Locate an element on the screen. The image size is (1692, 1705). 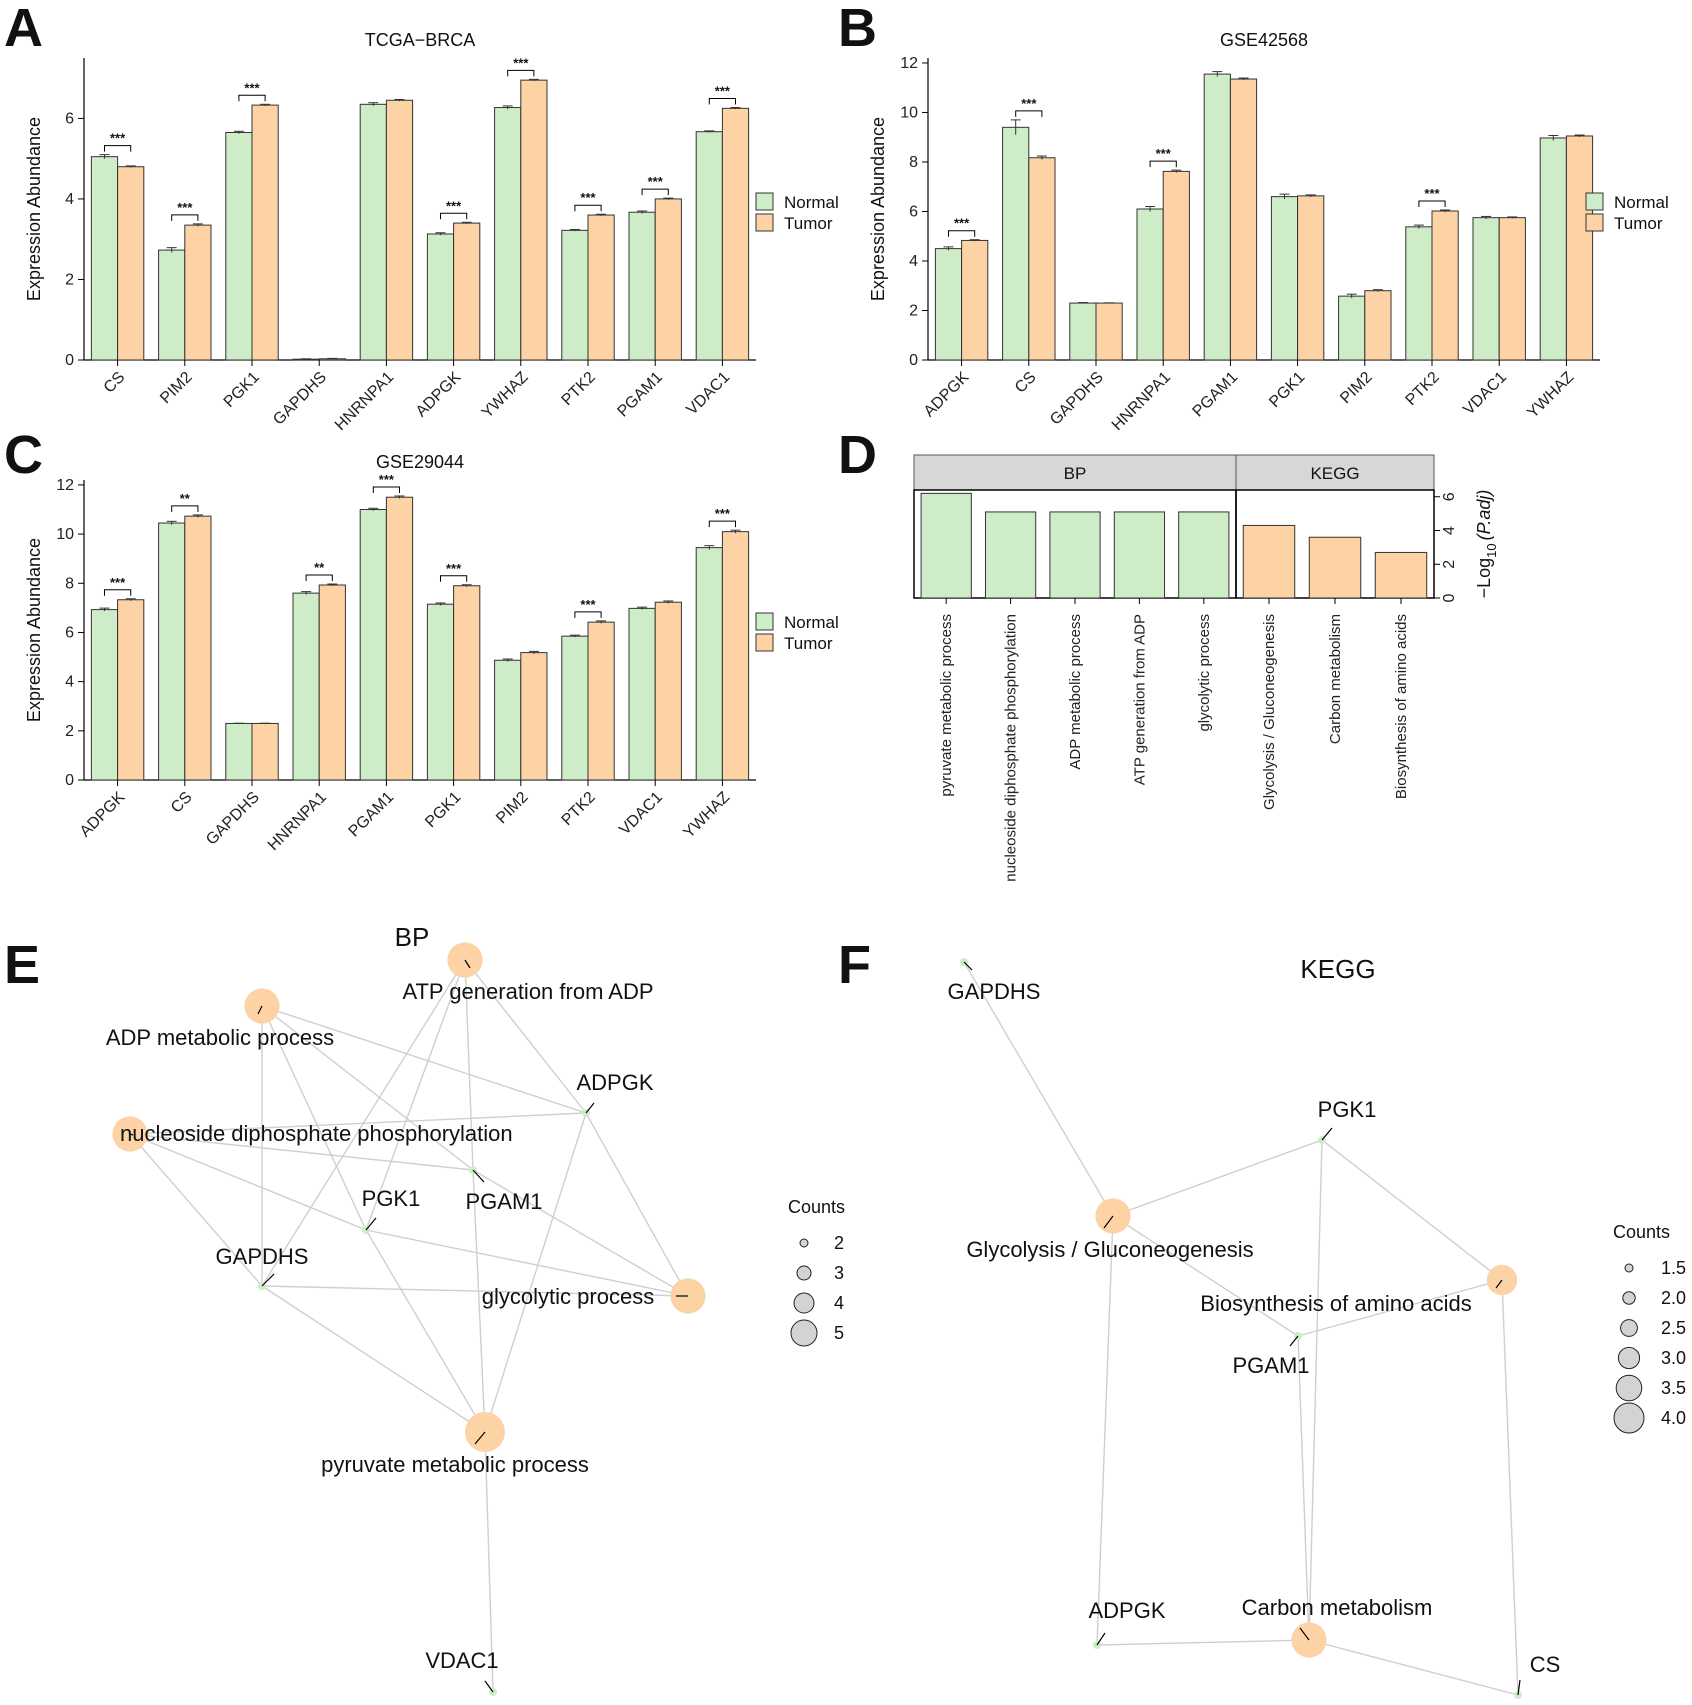
significance-mark: ** is located at coordinates (319, 567).